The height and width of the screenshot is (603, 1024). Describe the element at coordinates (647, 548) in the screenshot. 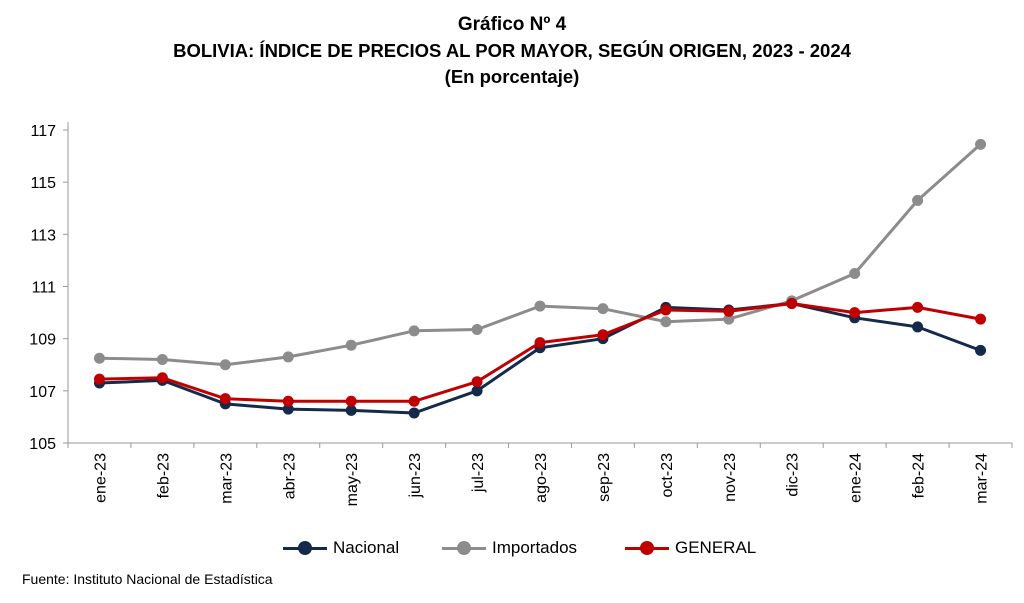

I see `legend-swatch-general` at that location.